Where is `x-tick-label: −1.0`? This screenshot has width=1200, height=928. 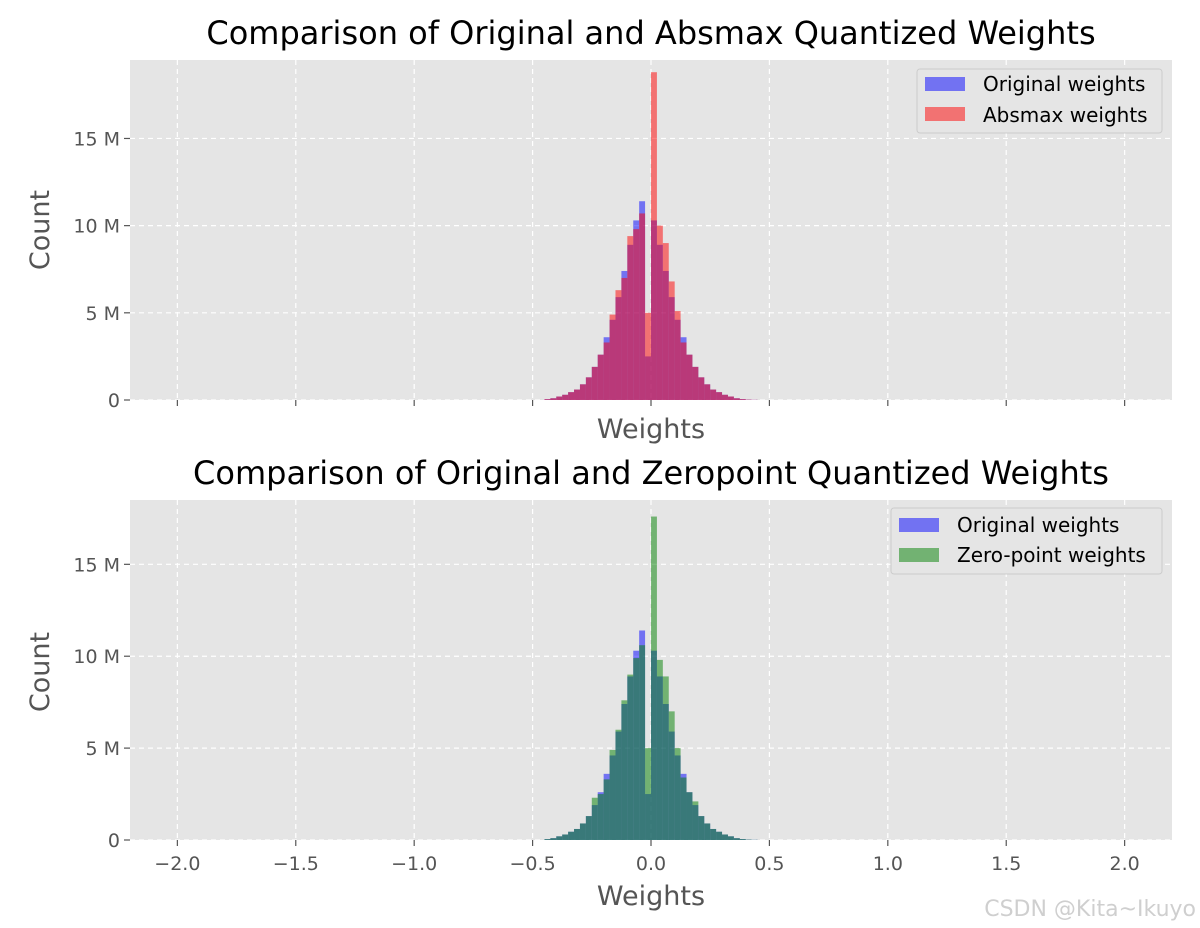
x-tick-label: −1.0 is located at coordinates (414, 864).